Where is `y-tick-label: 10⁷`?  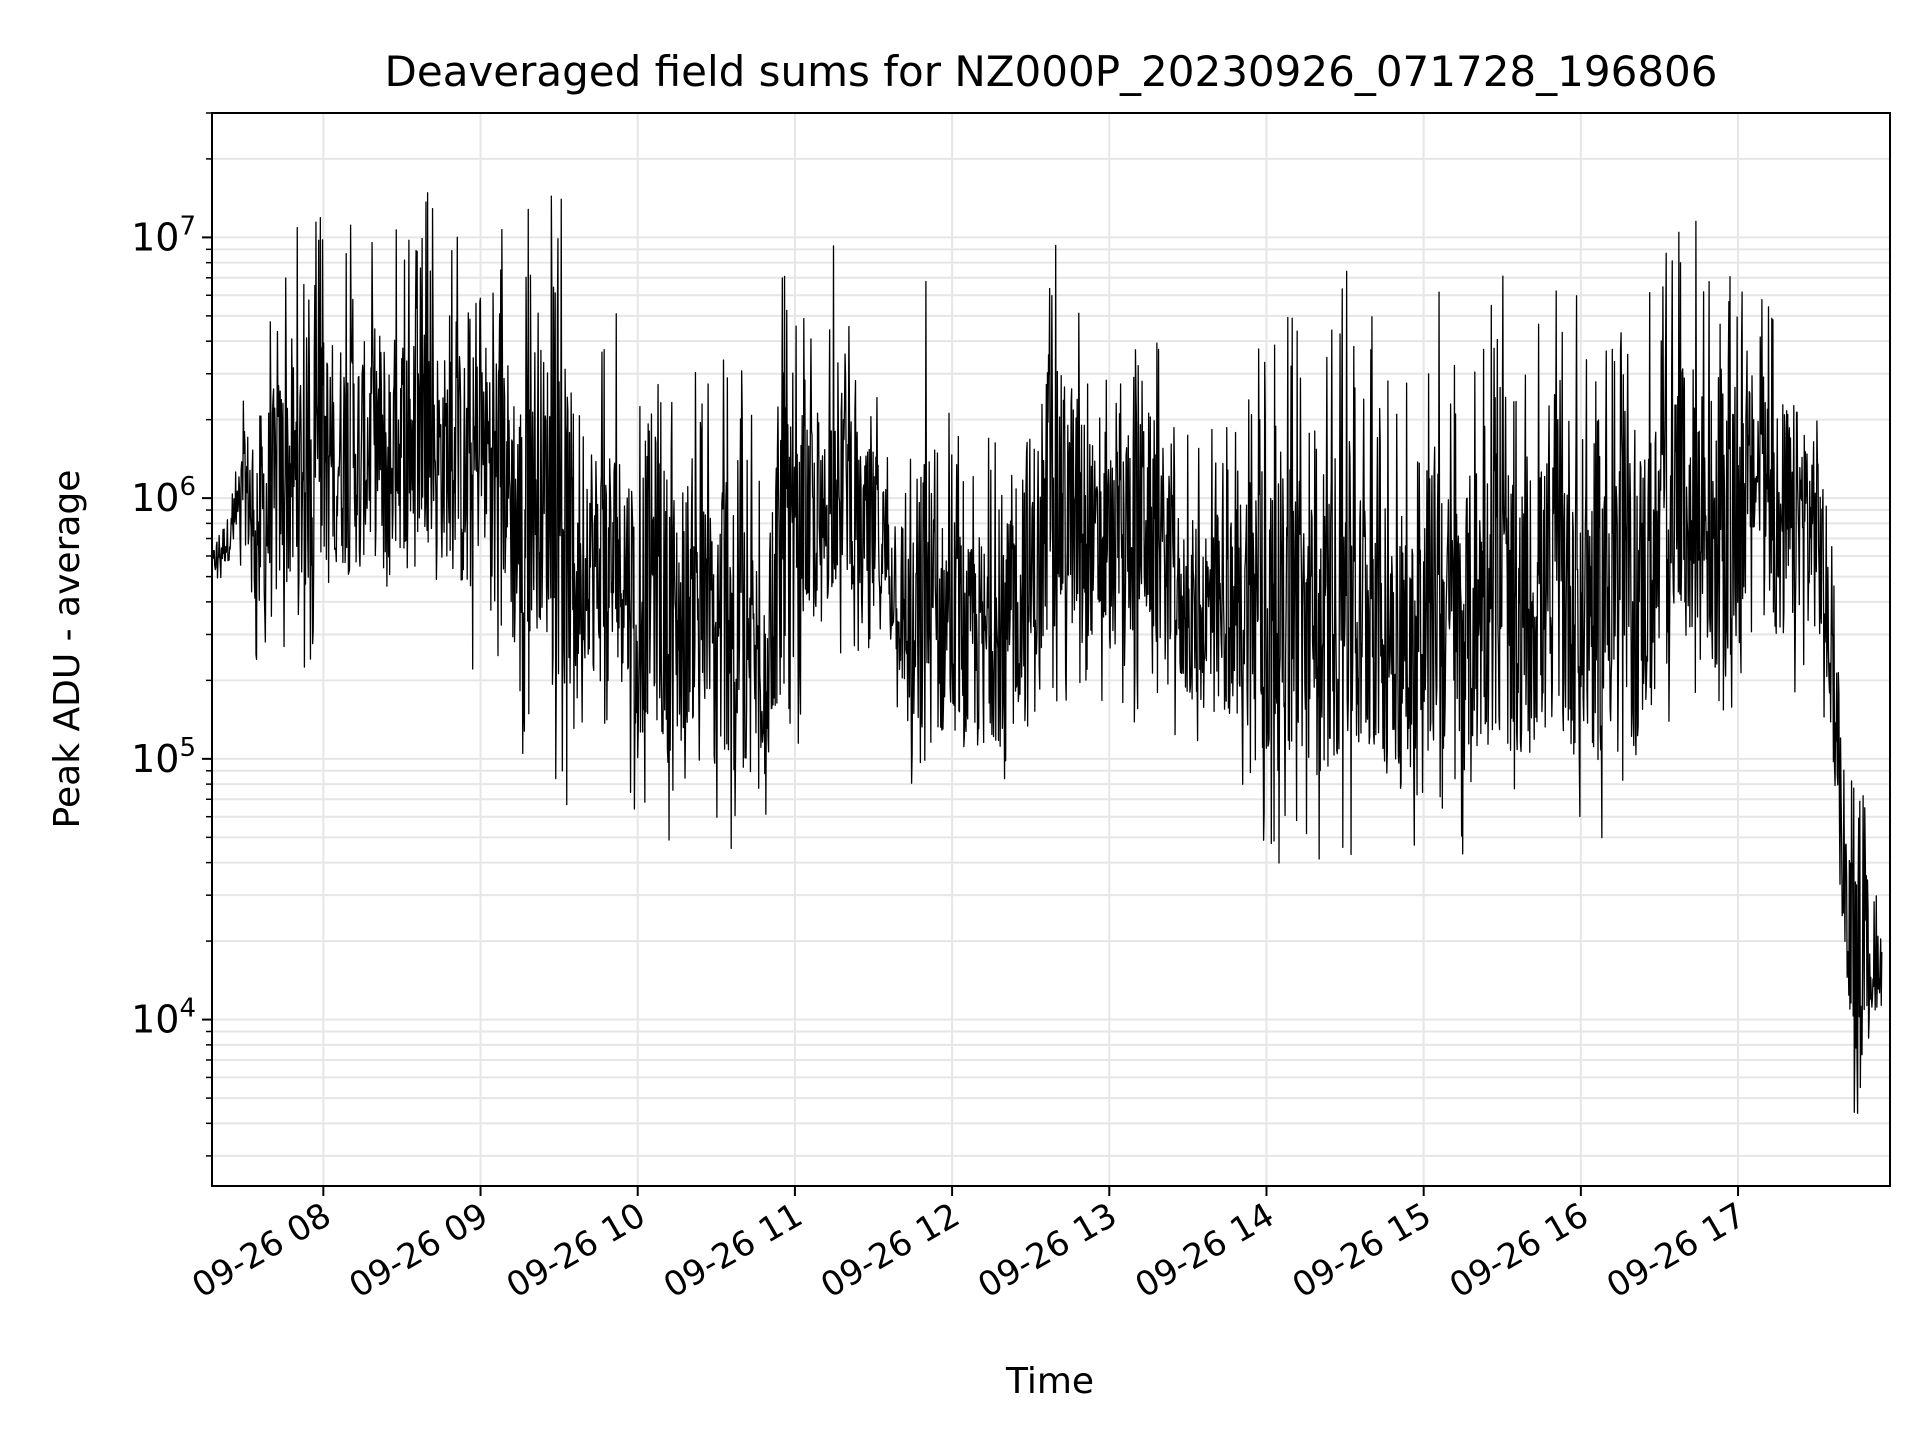 y-tick-label: 10⁷ is located at coordinates (163, 235).